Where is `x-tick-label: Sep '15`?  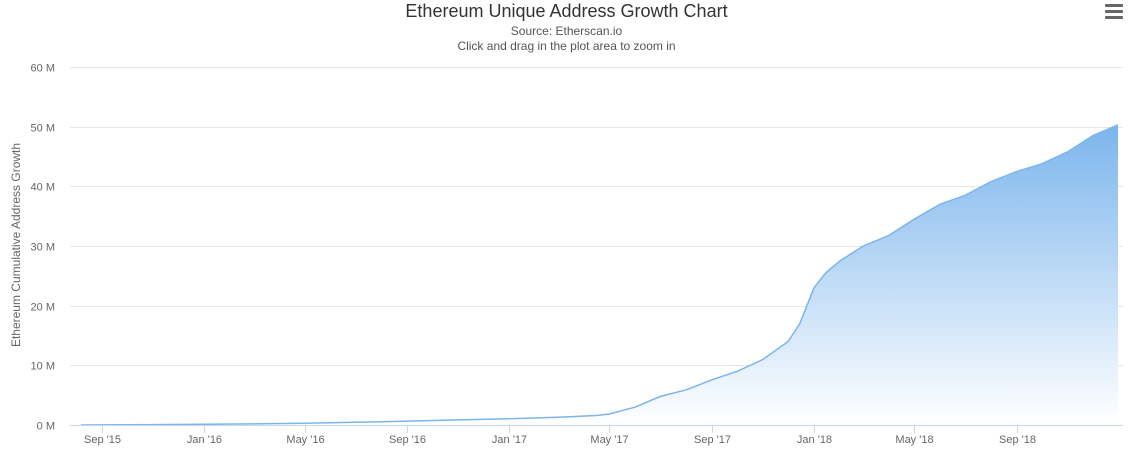
x-tick-label: Sep '15 is located at coordinates (102, 440).